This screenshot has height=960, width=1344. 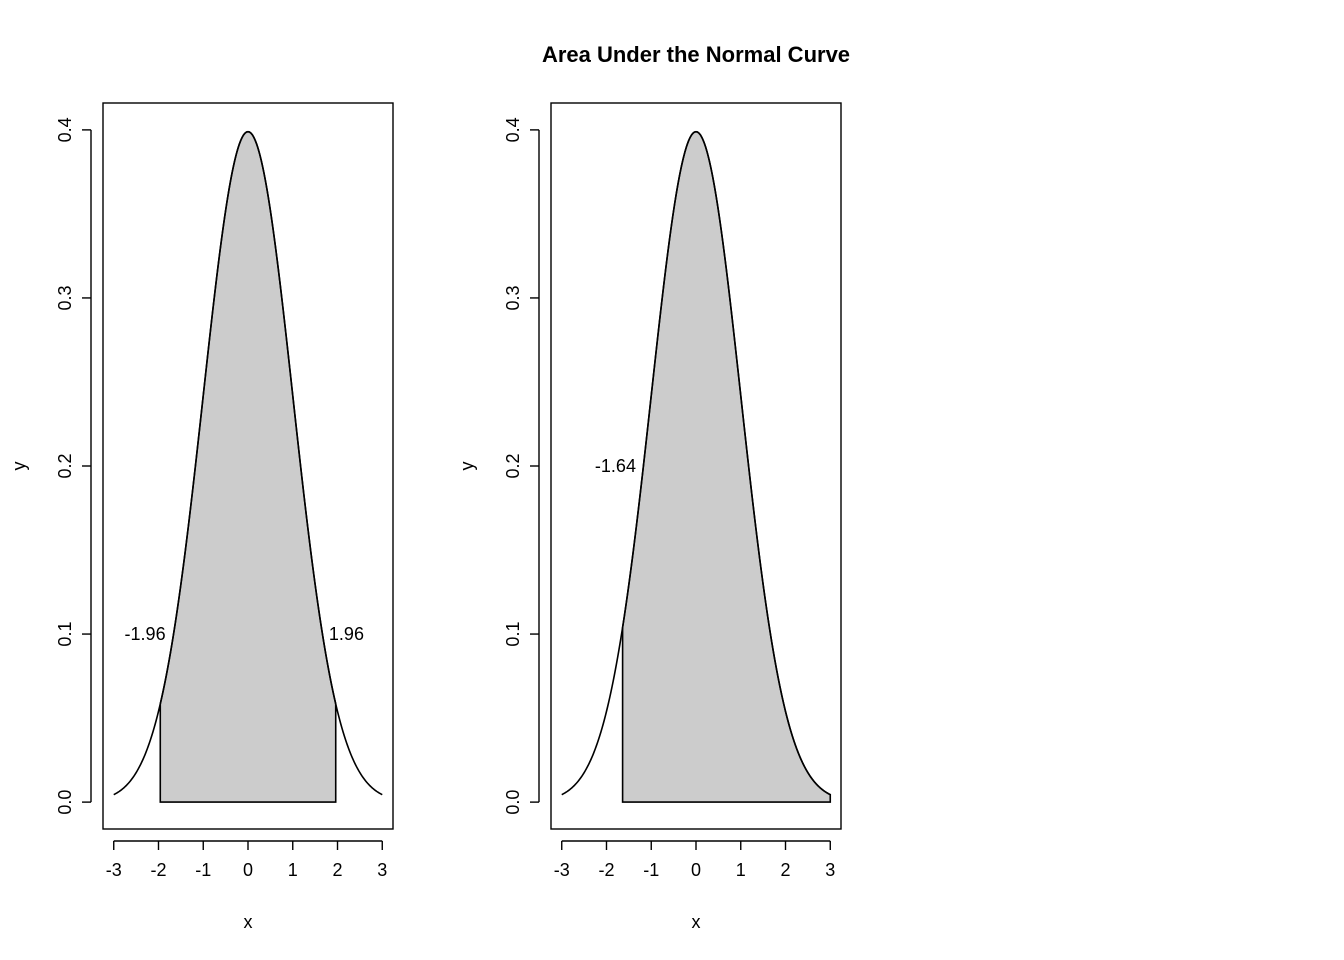 I want to click on main-title: Area Under the Normal Curve, so click(x=696, y=54).